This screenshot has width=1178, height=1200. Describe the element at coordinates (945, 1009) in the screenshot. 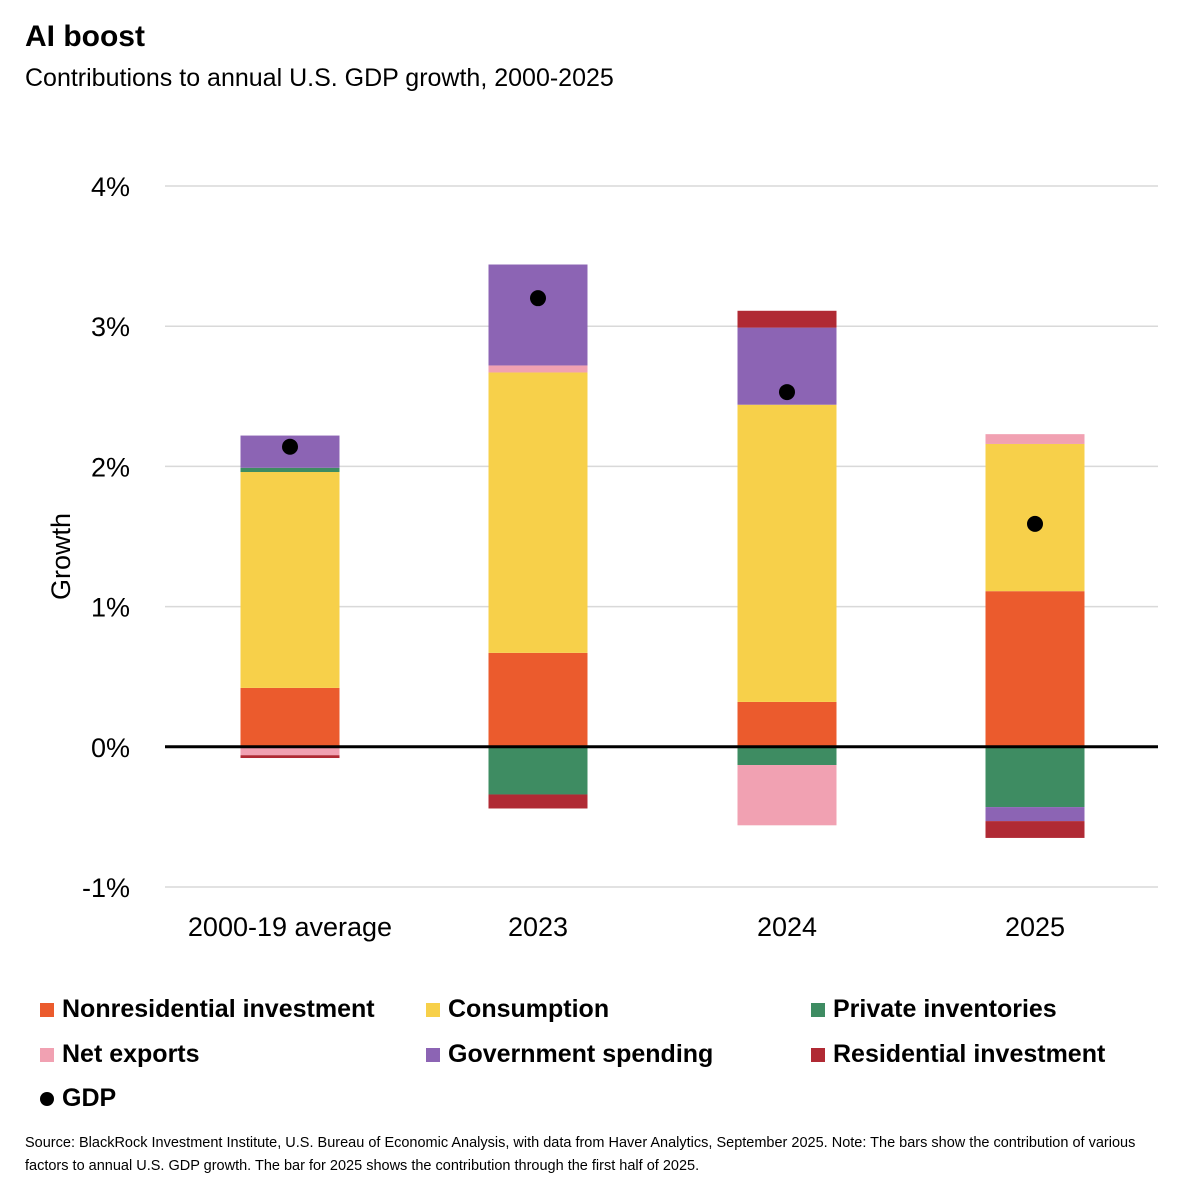

I see `legend-label-private-inventories: Private inventories` at that location.